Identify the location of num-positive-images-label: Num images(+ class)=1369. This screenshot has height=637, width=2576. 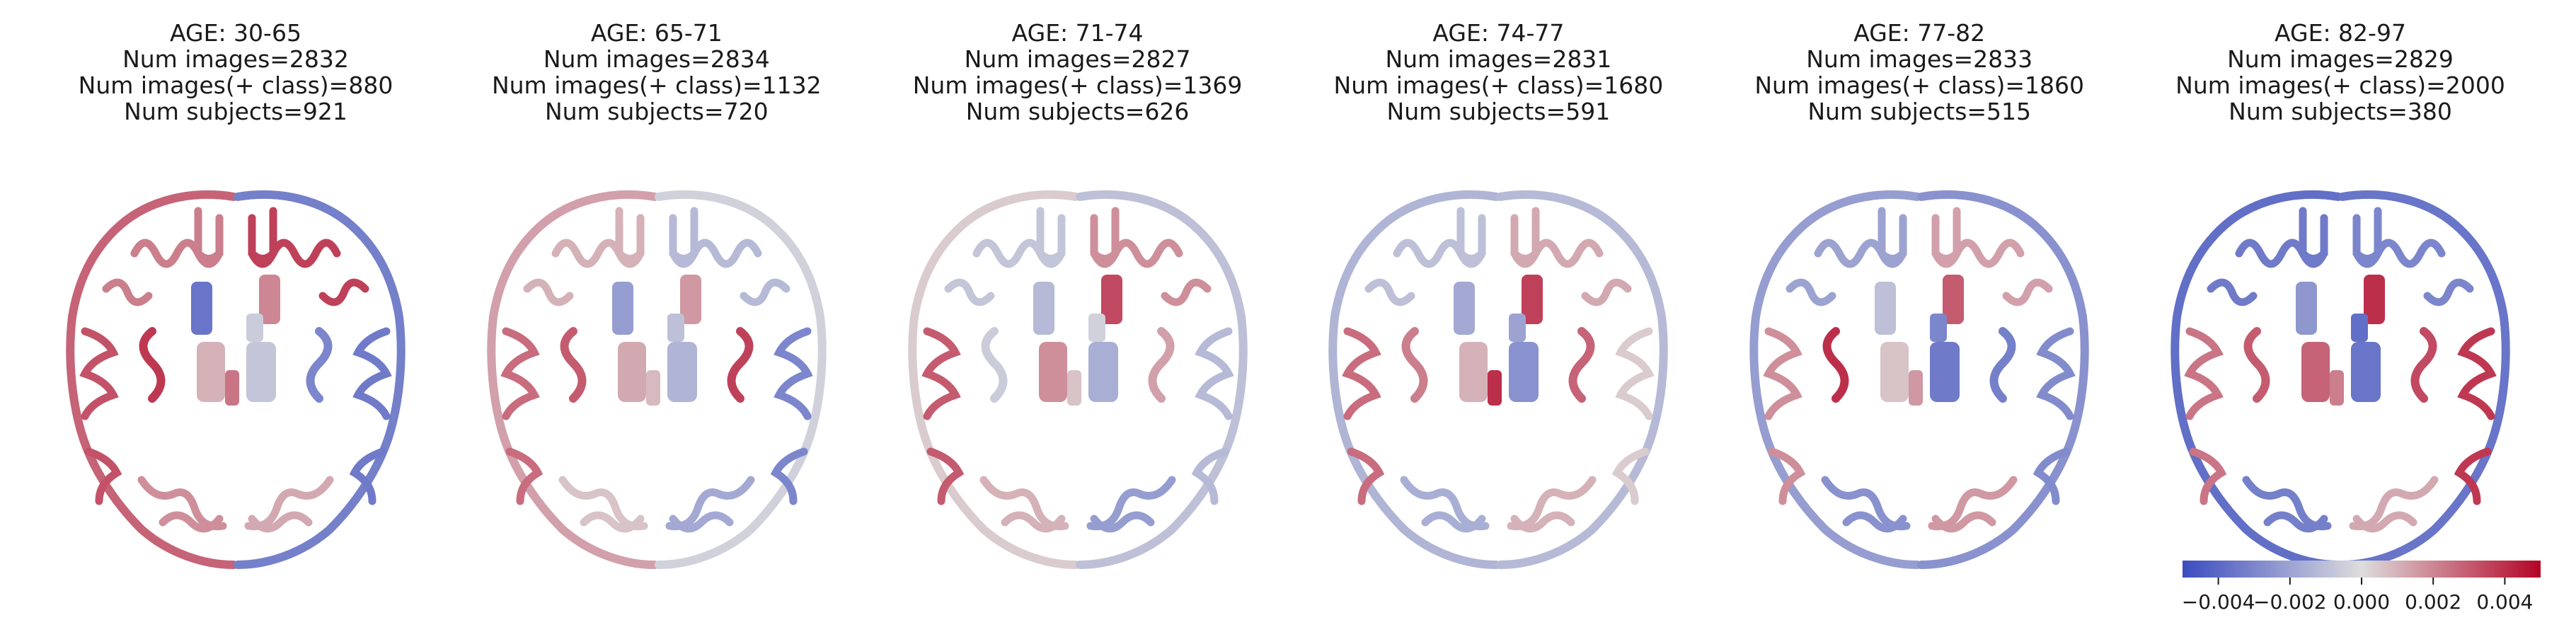
(1077, 85).